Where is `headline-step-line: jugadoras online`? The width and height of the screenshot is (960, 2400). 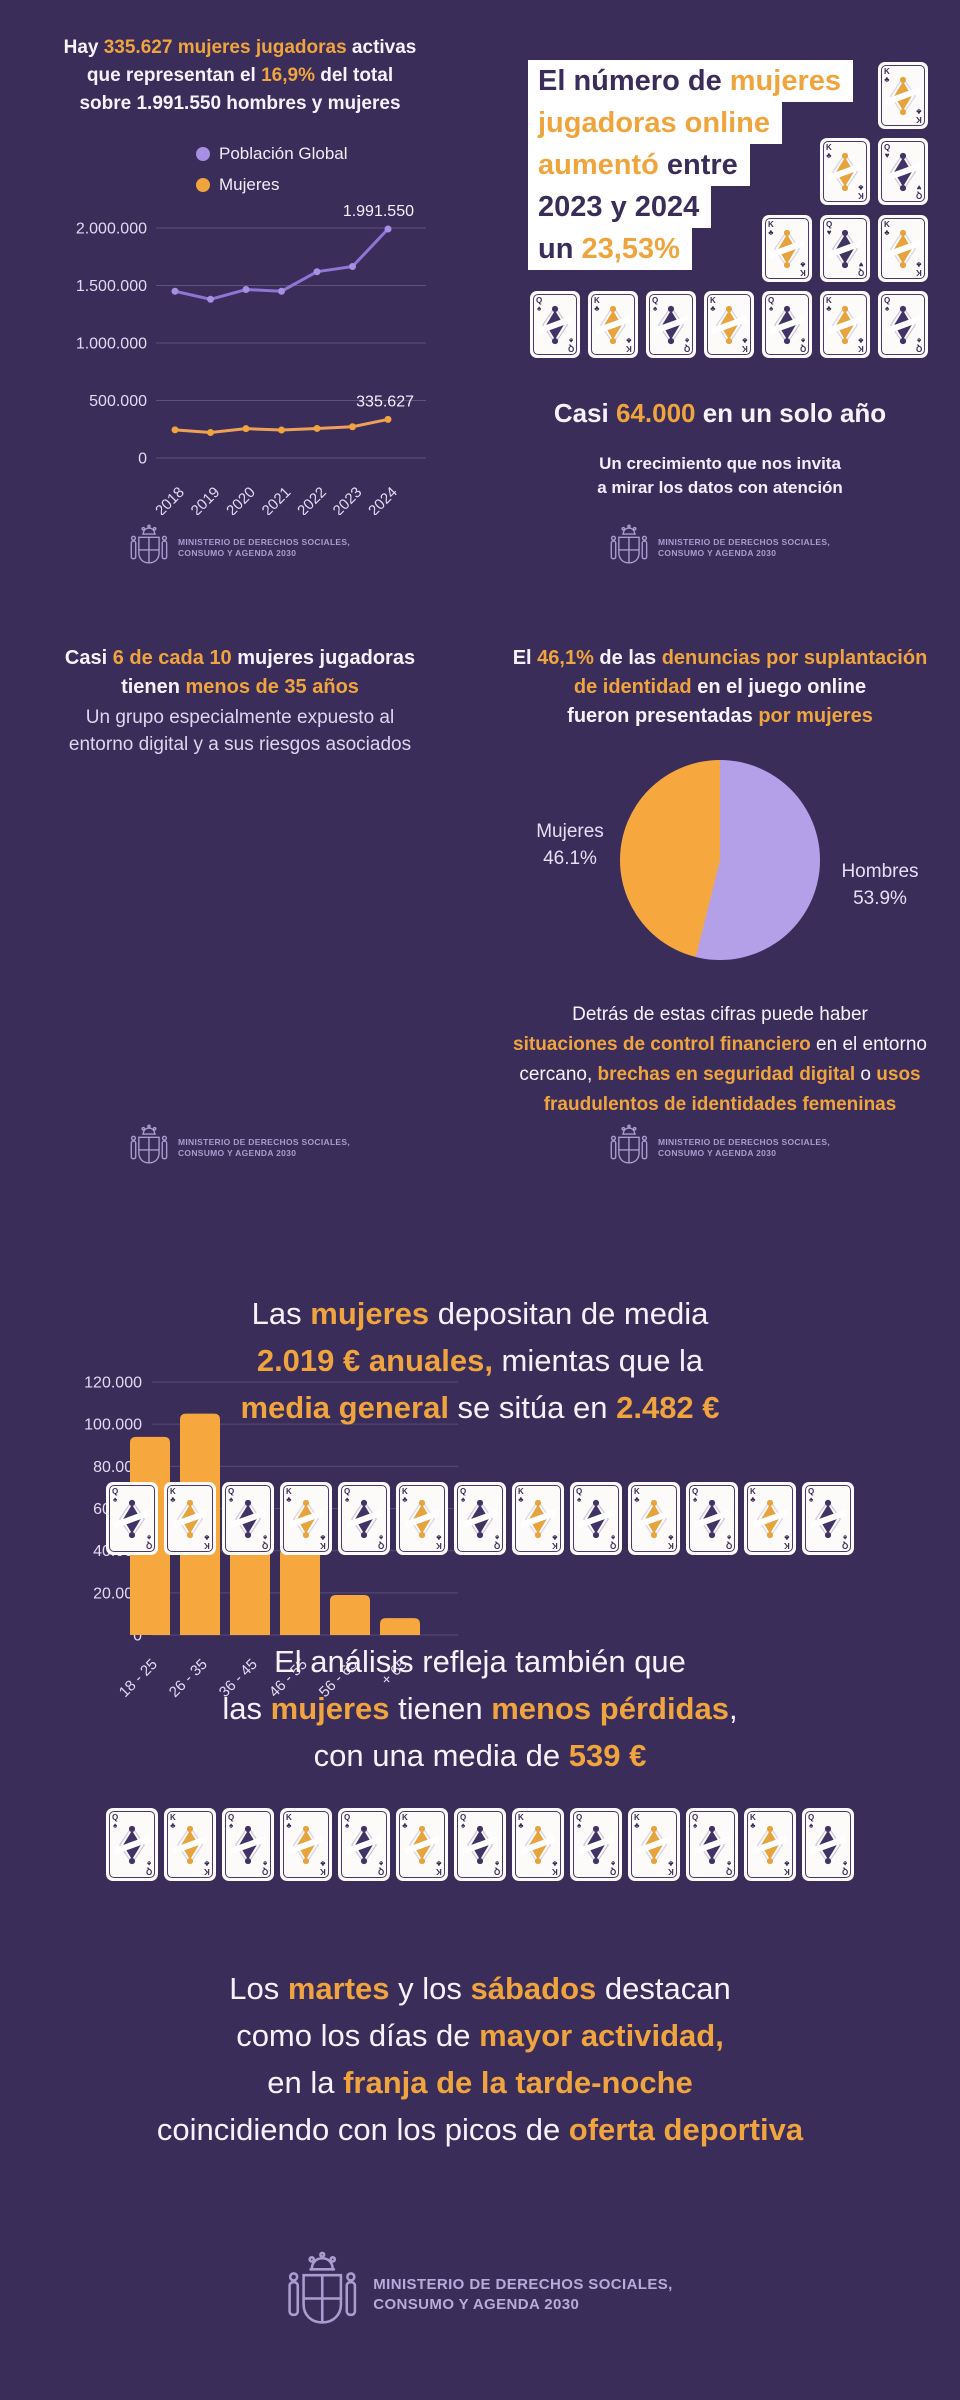 headline-step-line: jugadoras online is located at coordinates (655, 123).